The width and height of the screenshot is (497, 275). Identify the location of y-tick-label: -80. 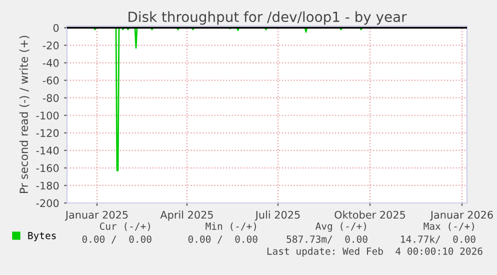
(50, 98).